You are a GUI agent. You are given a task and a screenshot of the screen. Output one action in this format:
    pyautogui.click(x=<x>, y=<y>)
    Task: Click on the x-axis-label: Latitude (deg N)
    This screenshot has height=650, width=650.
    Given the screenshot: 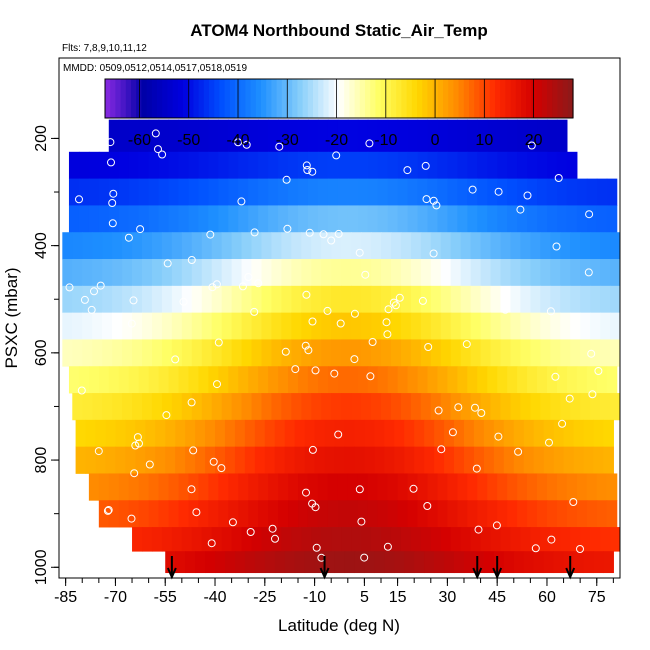 What is the action you would take?
    pyautogui.click(x=339, y=625)
    